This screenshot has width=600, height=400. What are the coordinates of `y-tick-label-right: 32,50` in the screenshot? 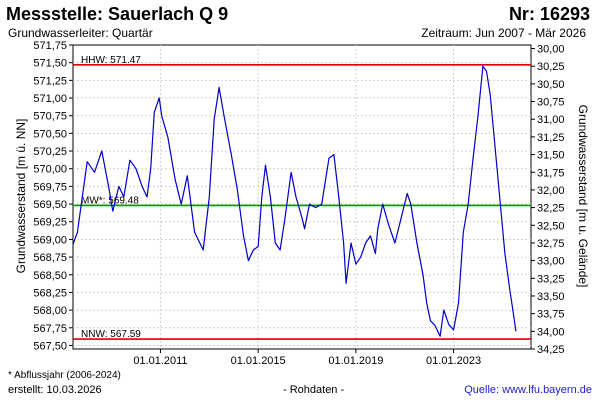 It's located at (551, 226).